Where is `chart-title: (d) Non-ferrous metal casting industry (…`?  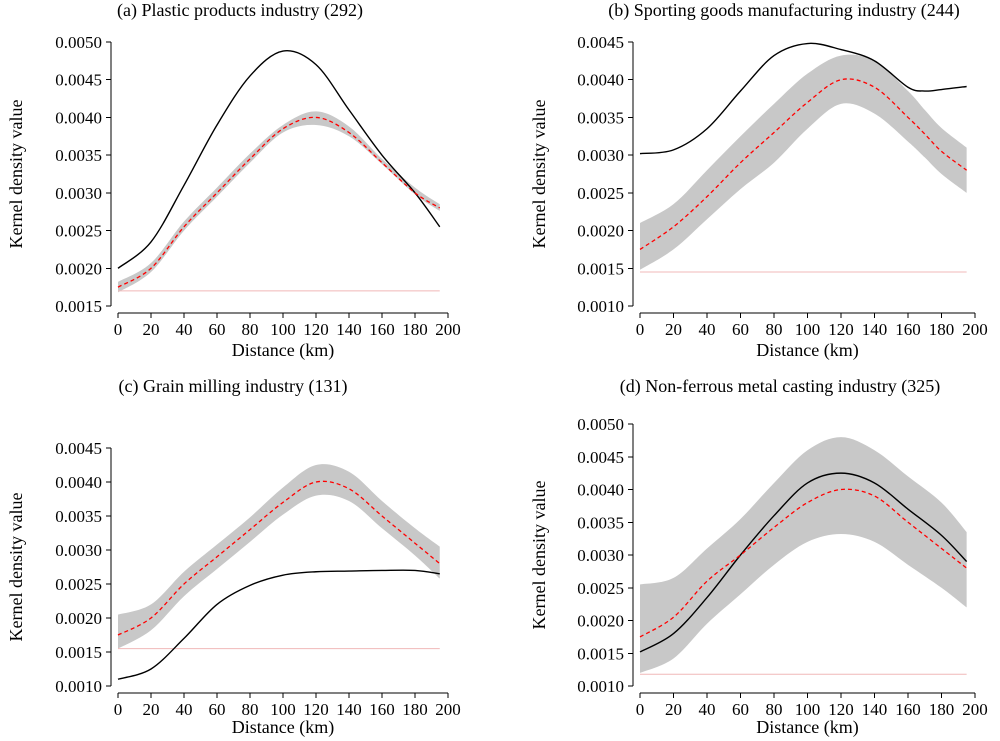
chart-title: (d) Non-ferrous metal casting industry (… is located at coordinates (780, 386).